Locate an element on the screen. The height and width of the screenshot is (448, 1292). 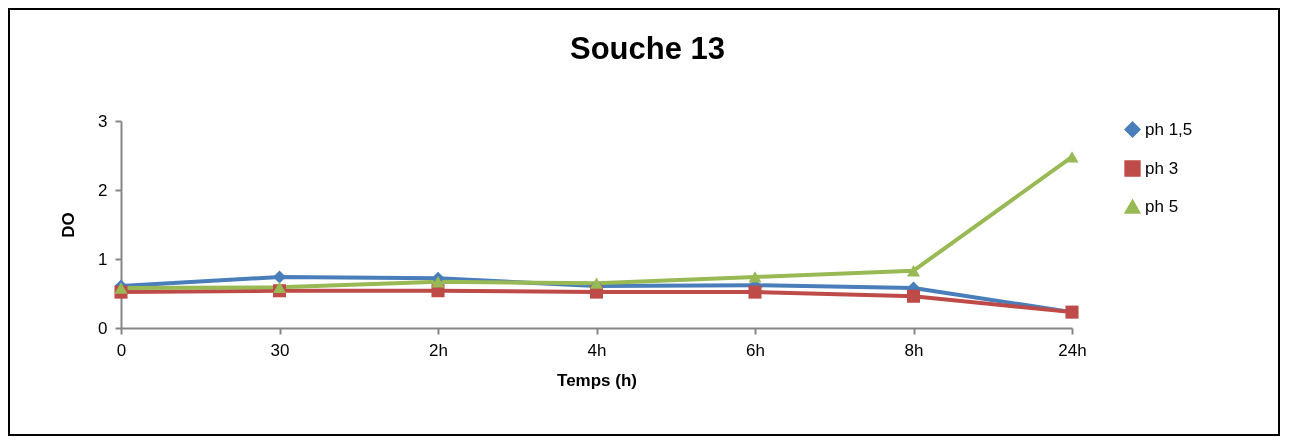
chart-title: Souche 13 is located at coordinates (647, 48).